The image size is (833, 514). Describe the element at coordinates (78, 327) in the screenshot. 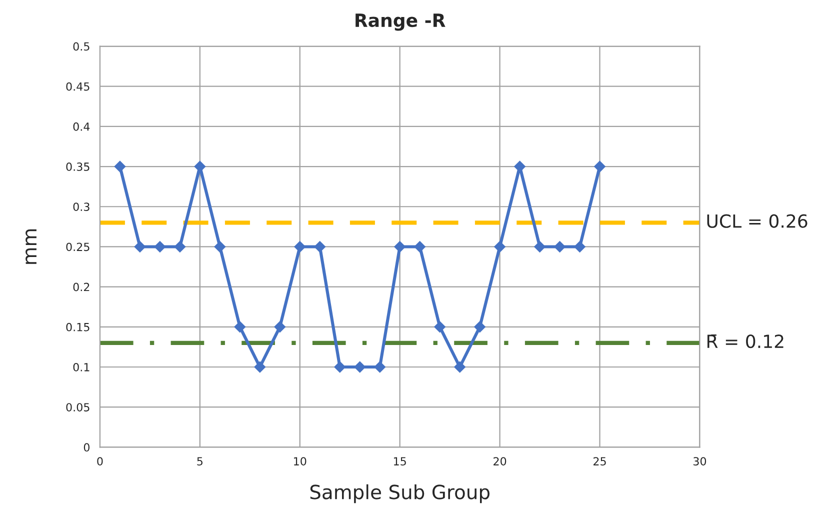

I see `y-tick-label: 0.15` at that location.